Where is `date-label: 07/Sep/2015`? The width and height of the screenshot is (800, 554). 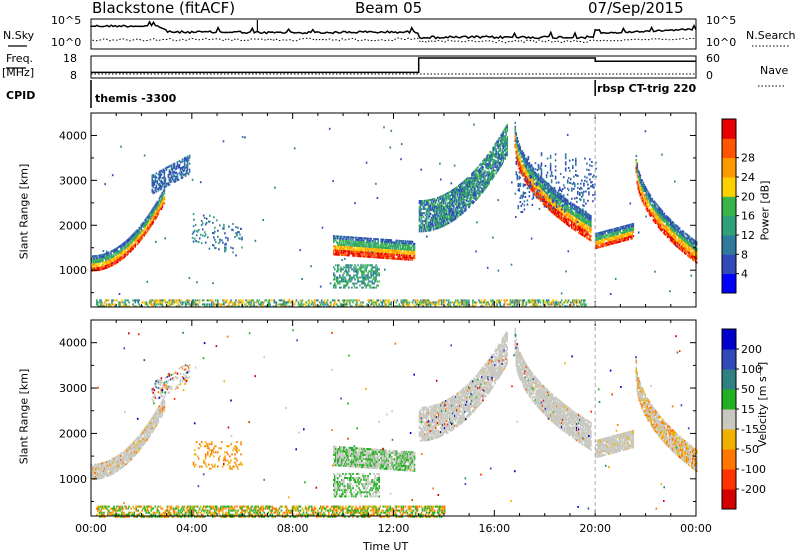 date-label: 07/Sep/2015 is located at coordinates (636, 8).